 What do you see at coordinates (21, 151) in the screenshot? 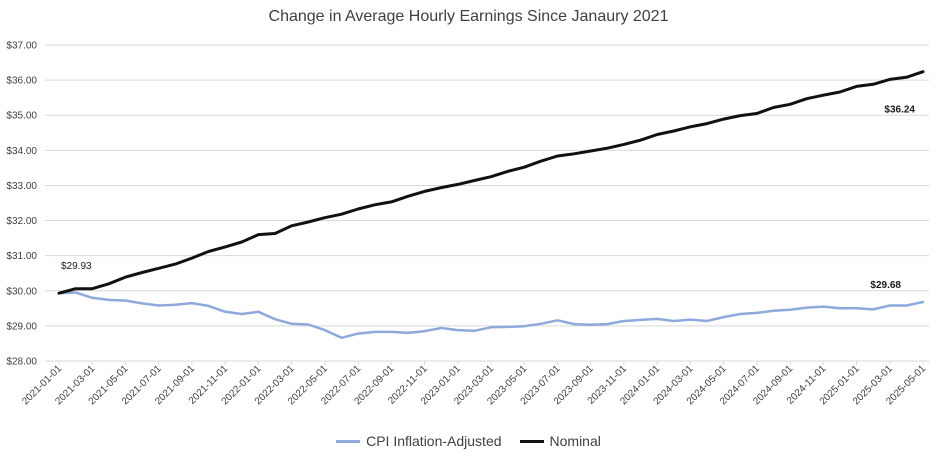
I see `y-tick-label: $34.00` at bounding box center [21, 151].